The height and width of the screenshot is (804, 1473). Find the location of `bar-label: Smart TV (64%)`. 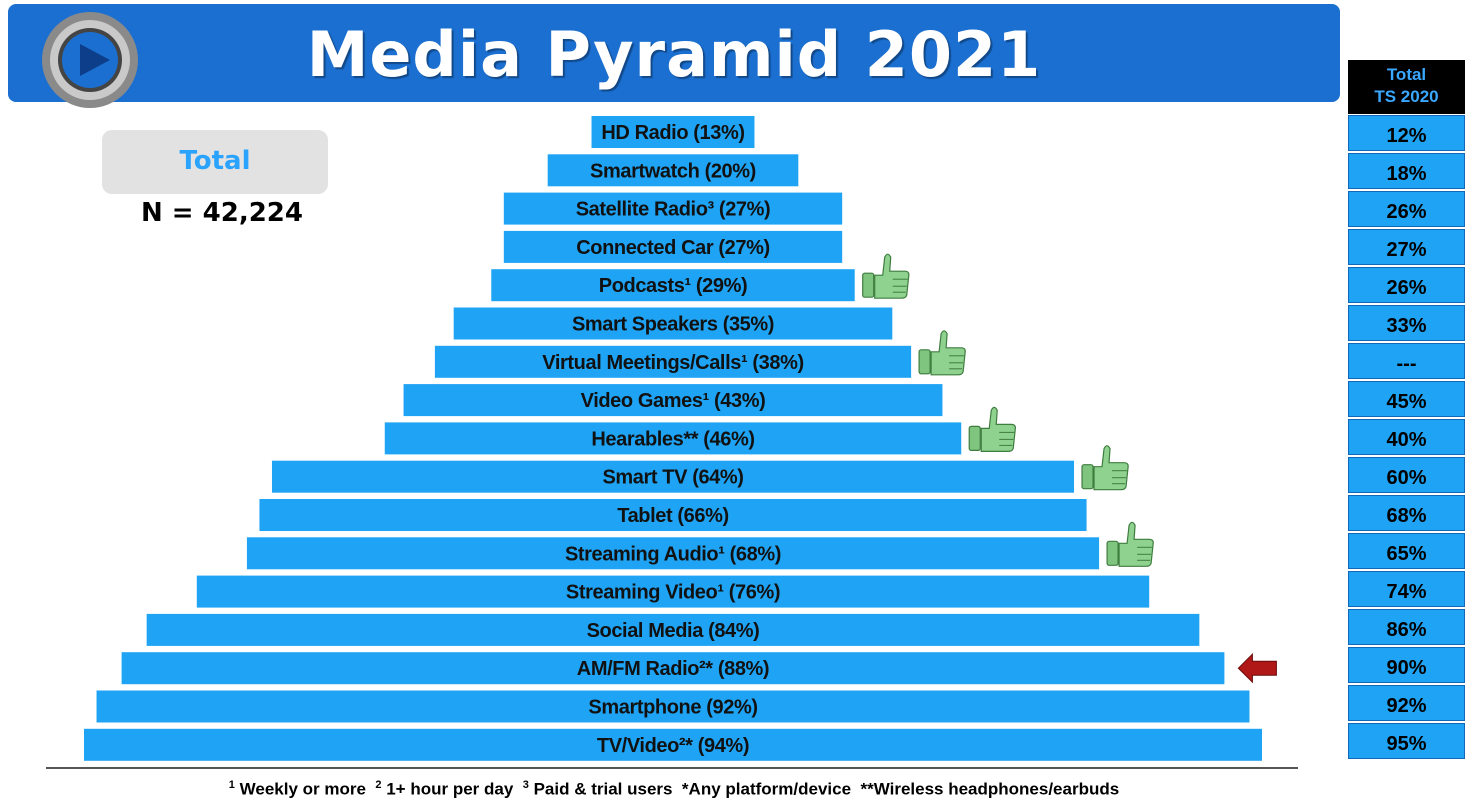

bar-label: Smart TV (64%) is located at coordinates (672, 478).